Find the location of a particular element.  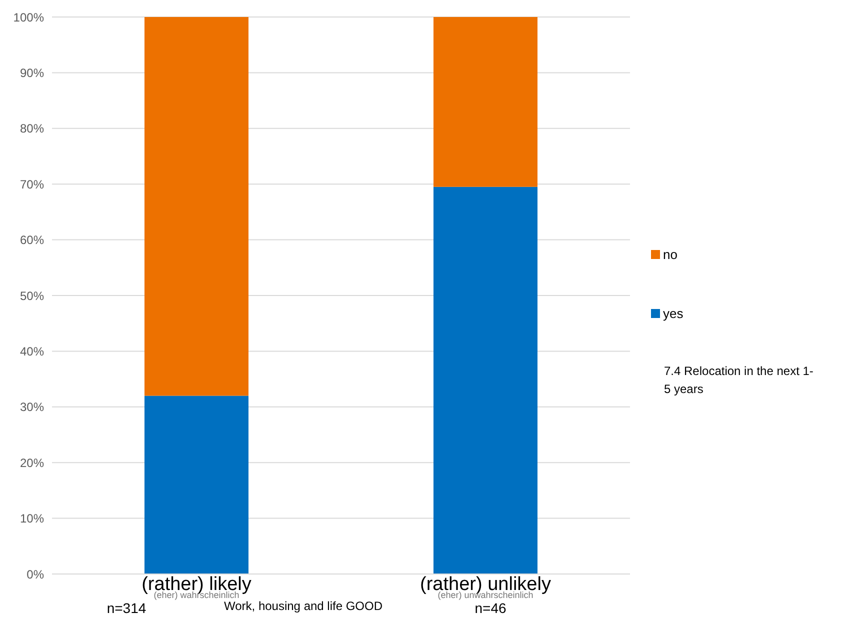

y-tick-label: 50% is located at coordinates (32, 295).